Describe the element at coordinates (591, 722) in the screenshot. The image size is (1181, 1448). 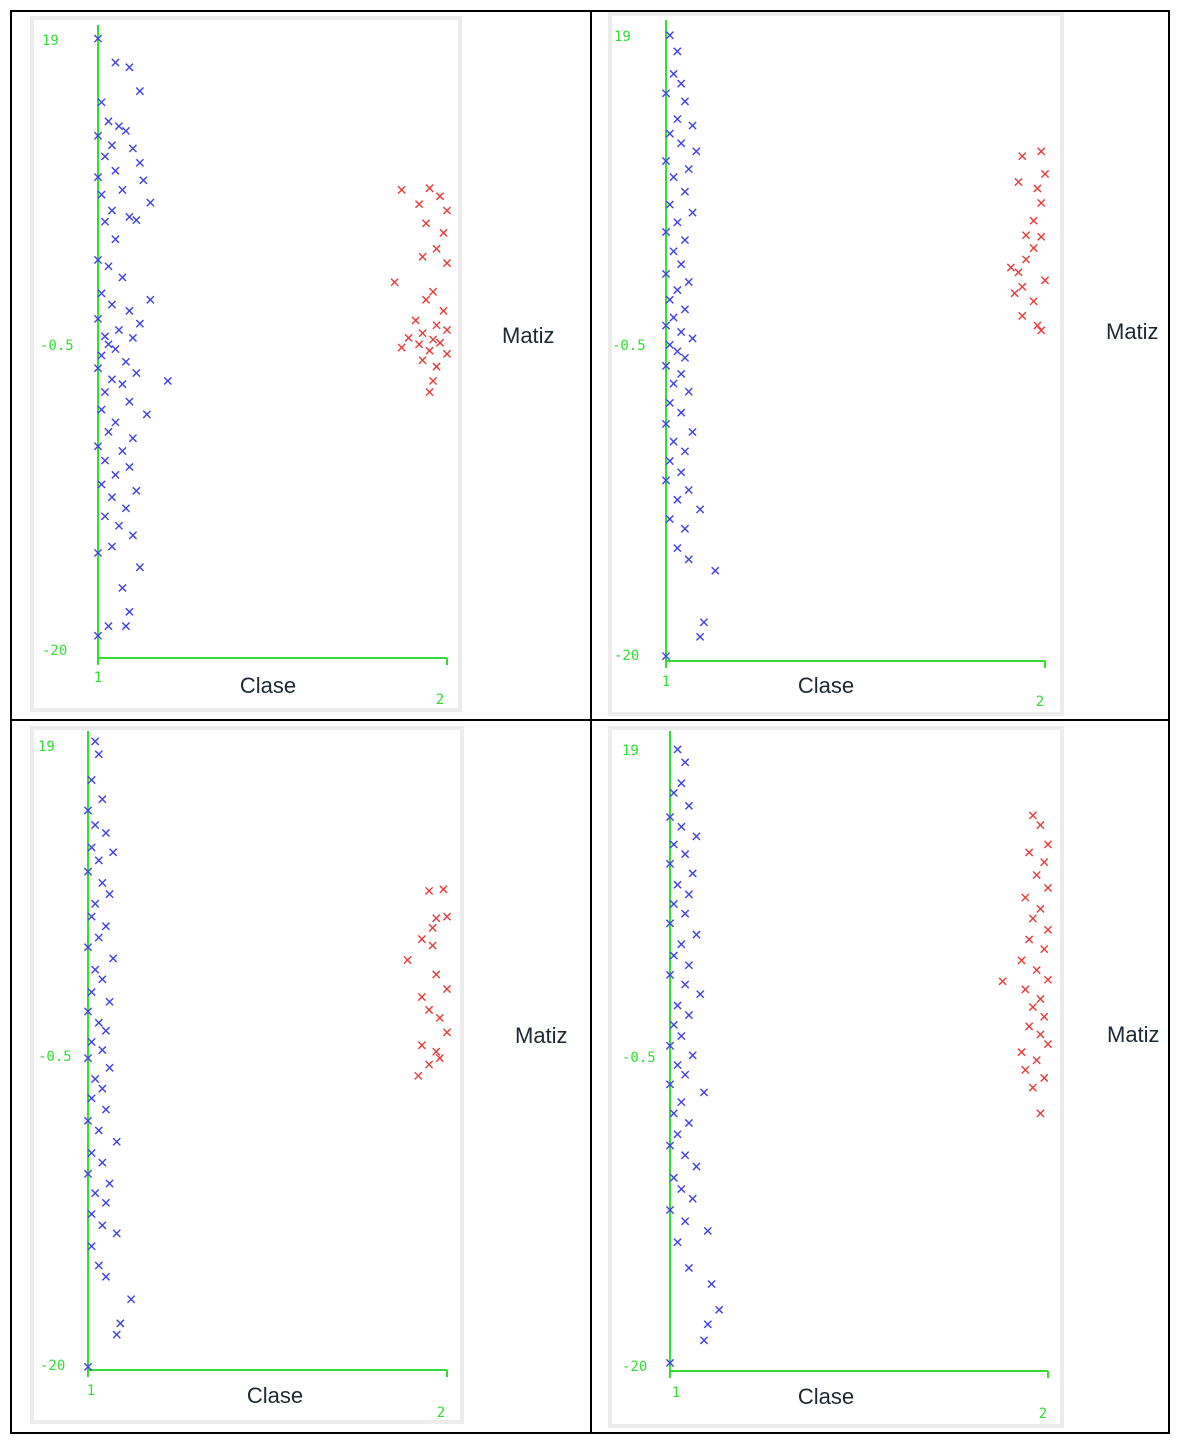
I see `panel-divider-vertical` at that location.